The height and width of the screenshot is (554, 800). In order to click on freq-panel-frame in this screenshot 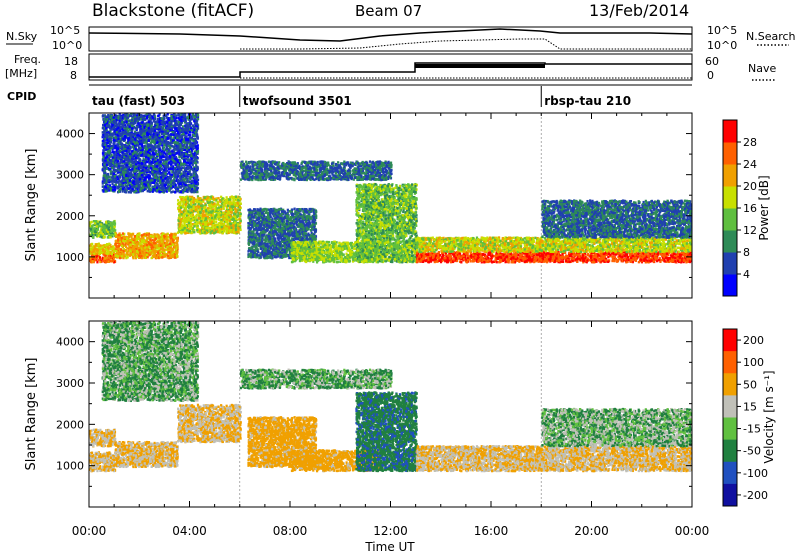, I will do `click(390, 67)`.